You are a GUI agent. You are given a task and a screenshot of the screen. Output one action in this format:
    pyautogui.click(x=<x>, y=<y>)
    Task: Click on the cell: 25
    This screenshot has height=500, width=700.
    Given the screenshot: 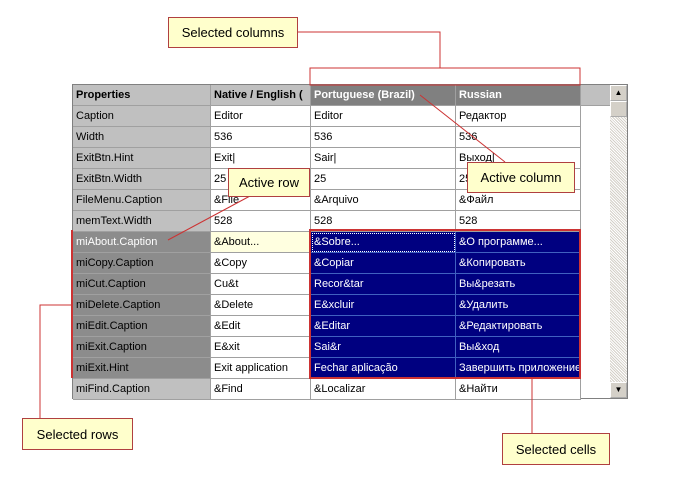 What is the action you would take?
    pyautogui.click(x=383, y=179)
    